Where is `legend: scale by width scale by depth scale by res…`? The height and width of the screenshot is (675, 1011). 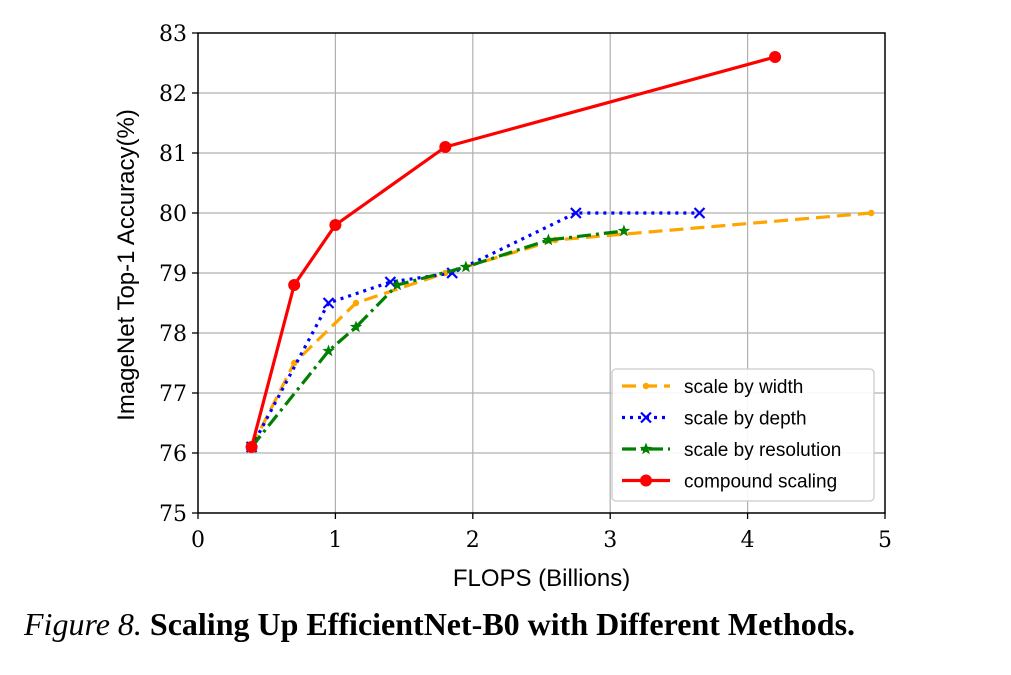 legend: scale by width scale by depth scale by res… is located at coordinates (743, 435).